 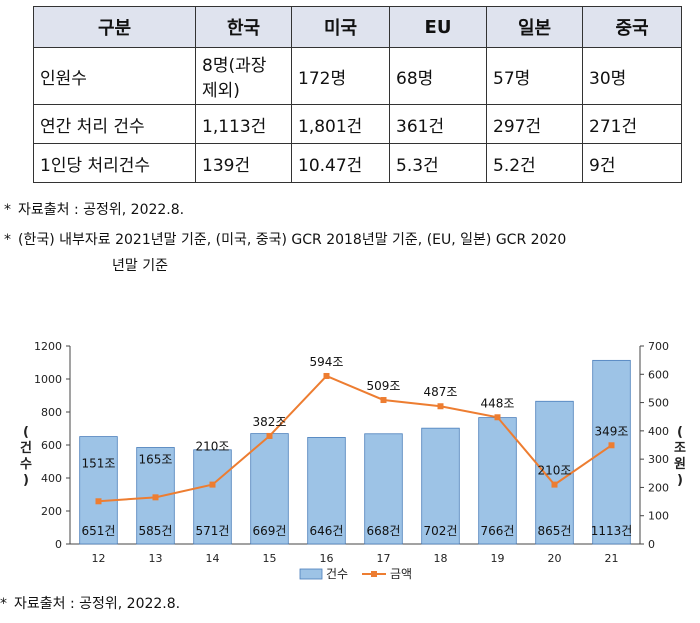 I want to click on table-cell: 68명, so click(x=438, y=76).